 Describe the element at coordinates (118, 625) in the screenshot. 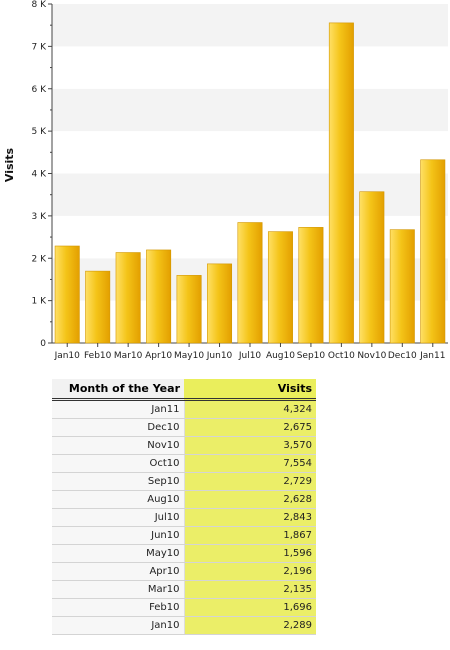

I see `month-cell: Jan10` at that location.